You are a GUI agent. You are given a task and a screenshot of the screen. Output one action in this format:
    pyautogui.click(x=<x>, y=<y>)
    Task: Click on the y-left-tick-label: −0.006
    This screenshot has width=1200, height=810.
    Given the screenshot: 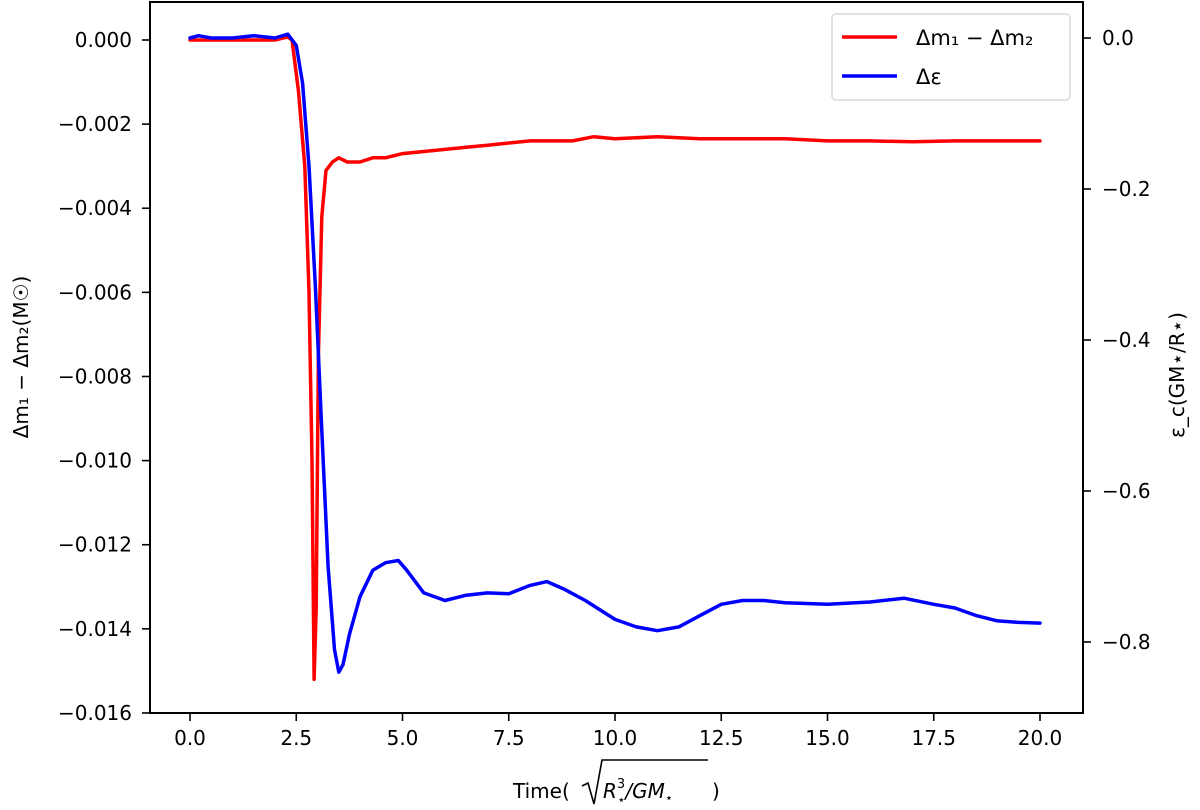 What is the action you would take?
    pyautogui.click(x=95, y=292)
    